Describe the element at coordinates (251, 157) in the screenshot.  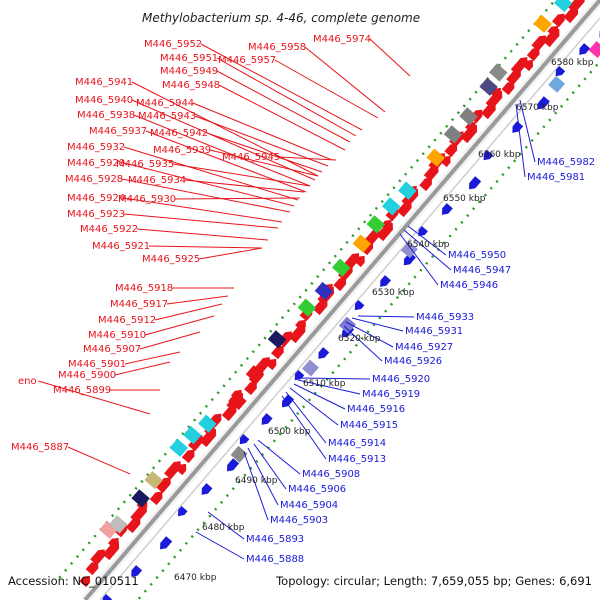
I see `forward-gene-label: M446_5945` at that location.